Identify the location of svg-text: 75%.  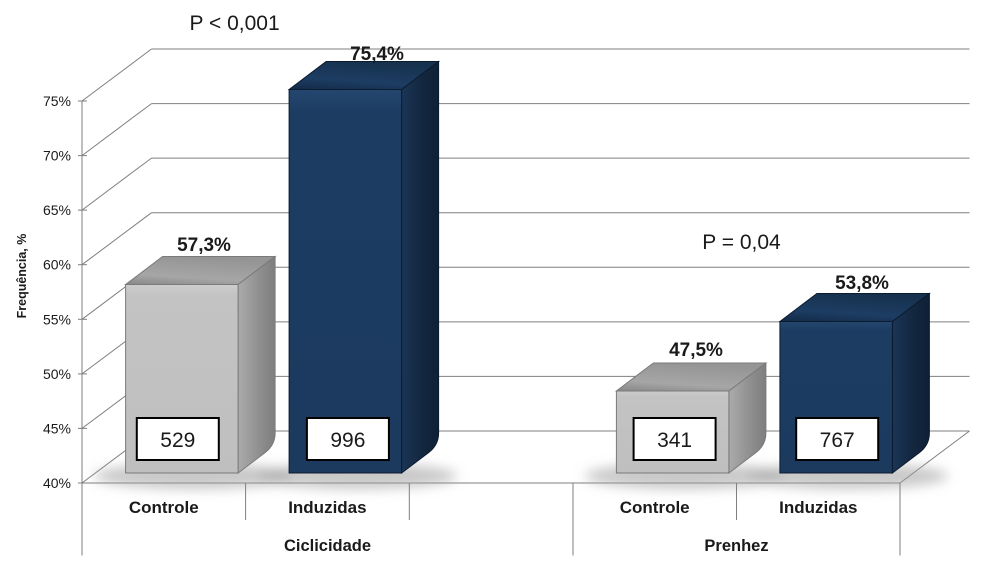
(57, 101).